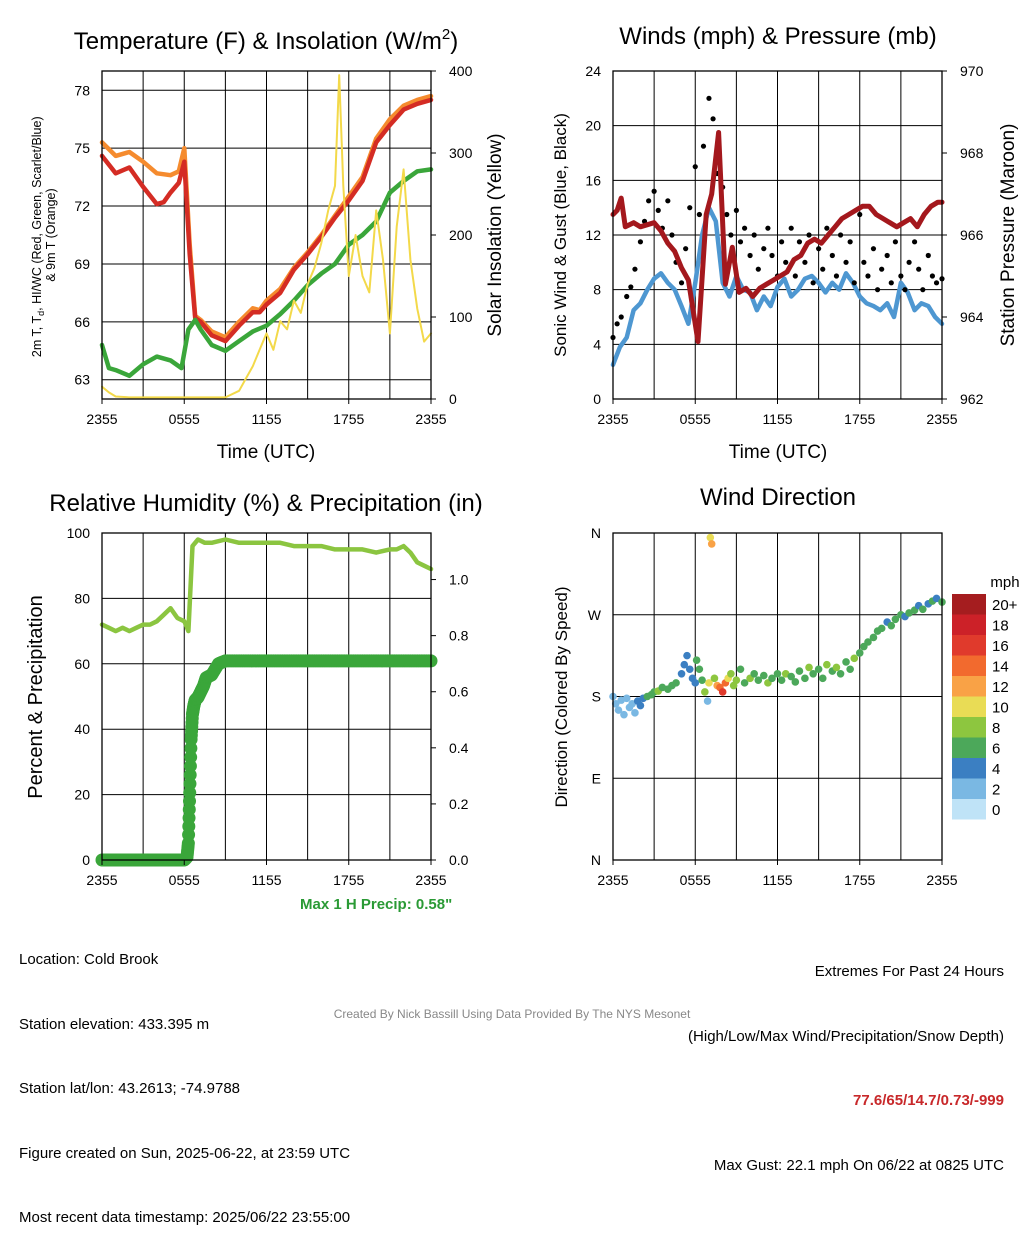 The image size is (1024, 1250). What do you see at coordinates (597, 290) in the screenshot?
I see `y-tick-label: 8` at bounding box center [597, 290].